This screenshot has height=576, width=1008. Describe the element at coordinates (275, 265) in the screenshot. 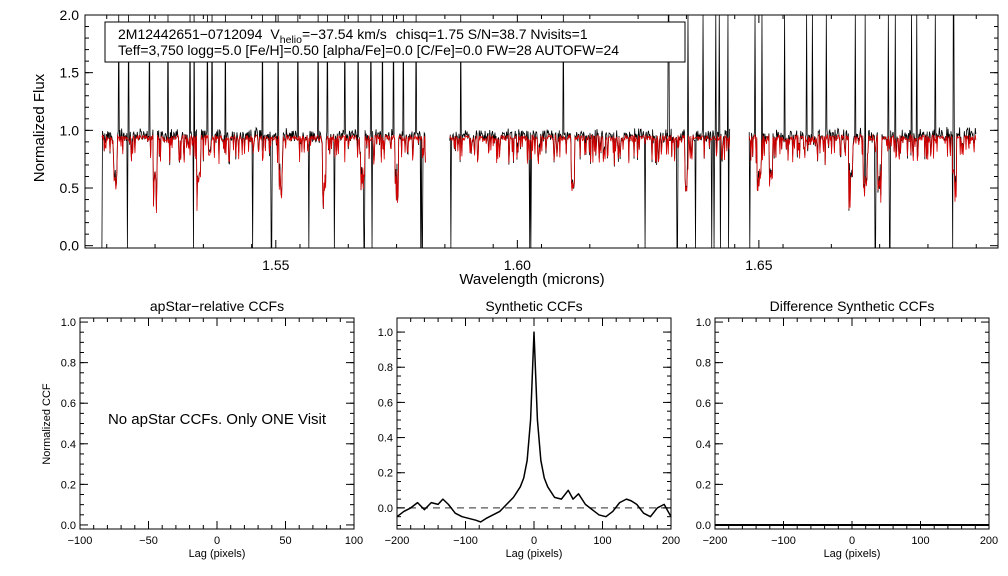

I see `spectrum-x-tick-label: 1.55` at that location.